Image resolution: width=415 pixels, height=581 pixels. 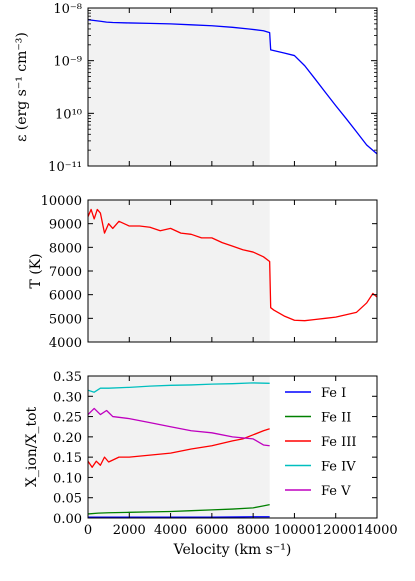 I want to click on legend: Fe I Fe II Fe III Fe IV Fe V, so click(x=321, y=442).